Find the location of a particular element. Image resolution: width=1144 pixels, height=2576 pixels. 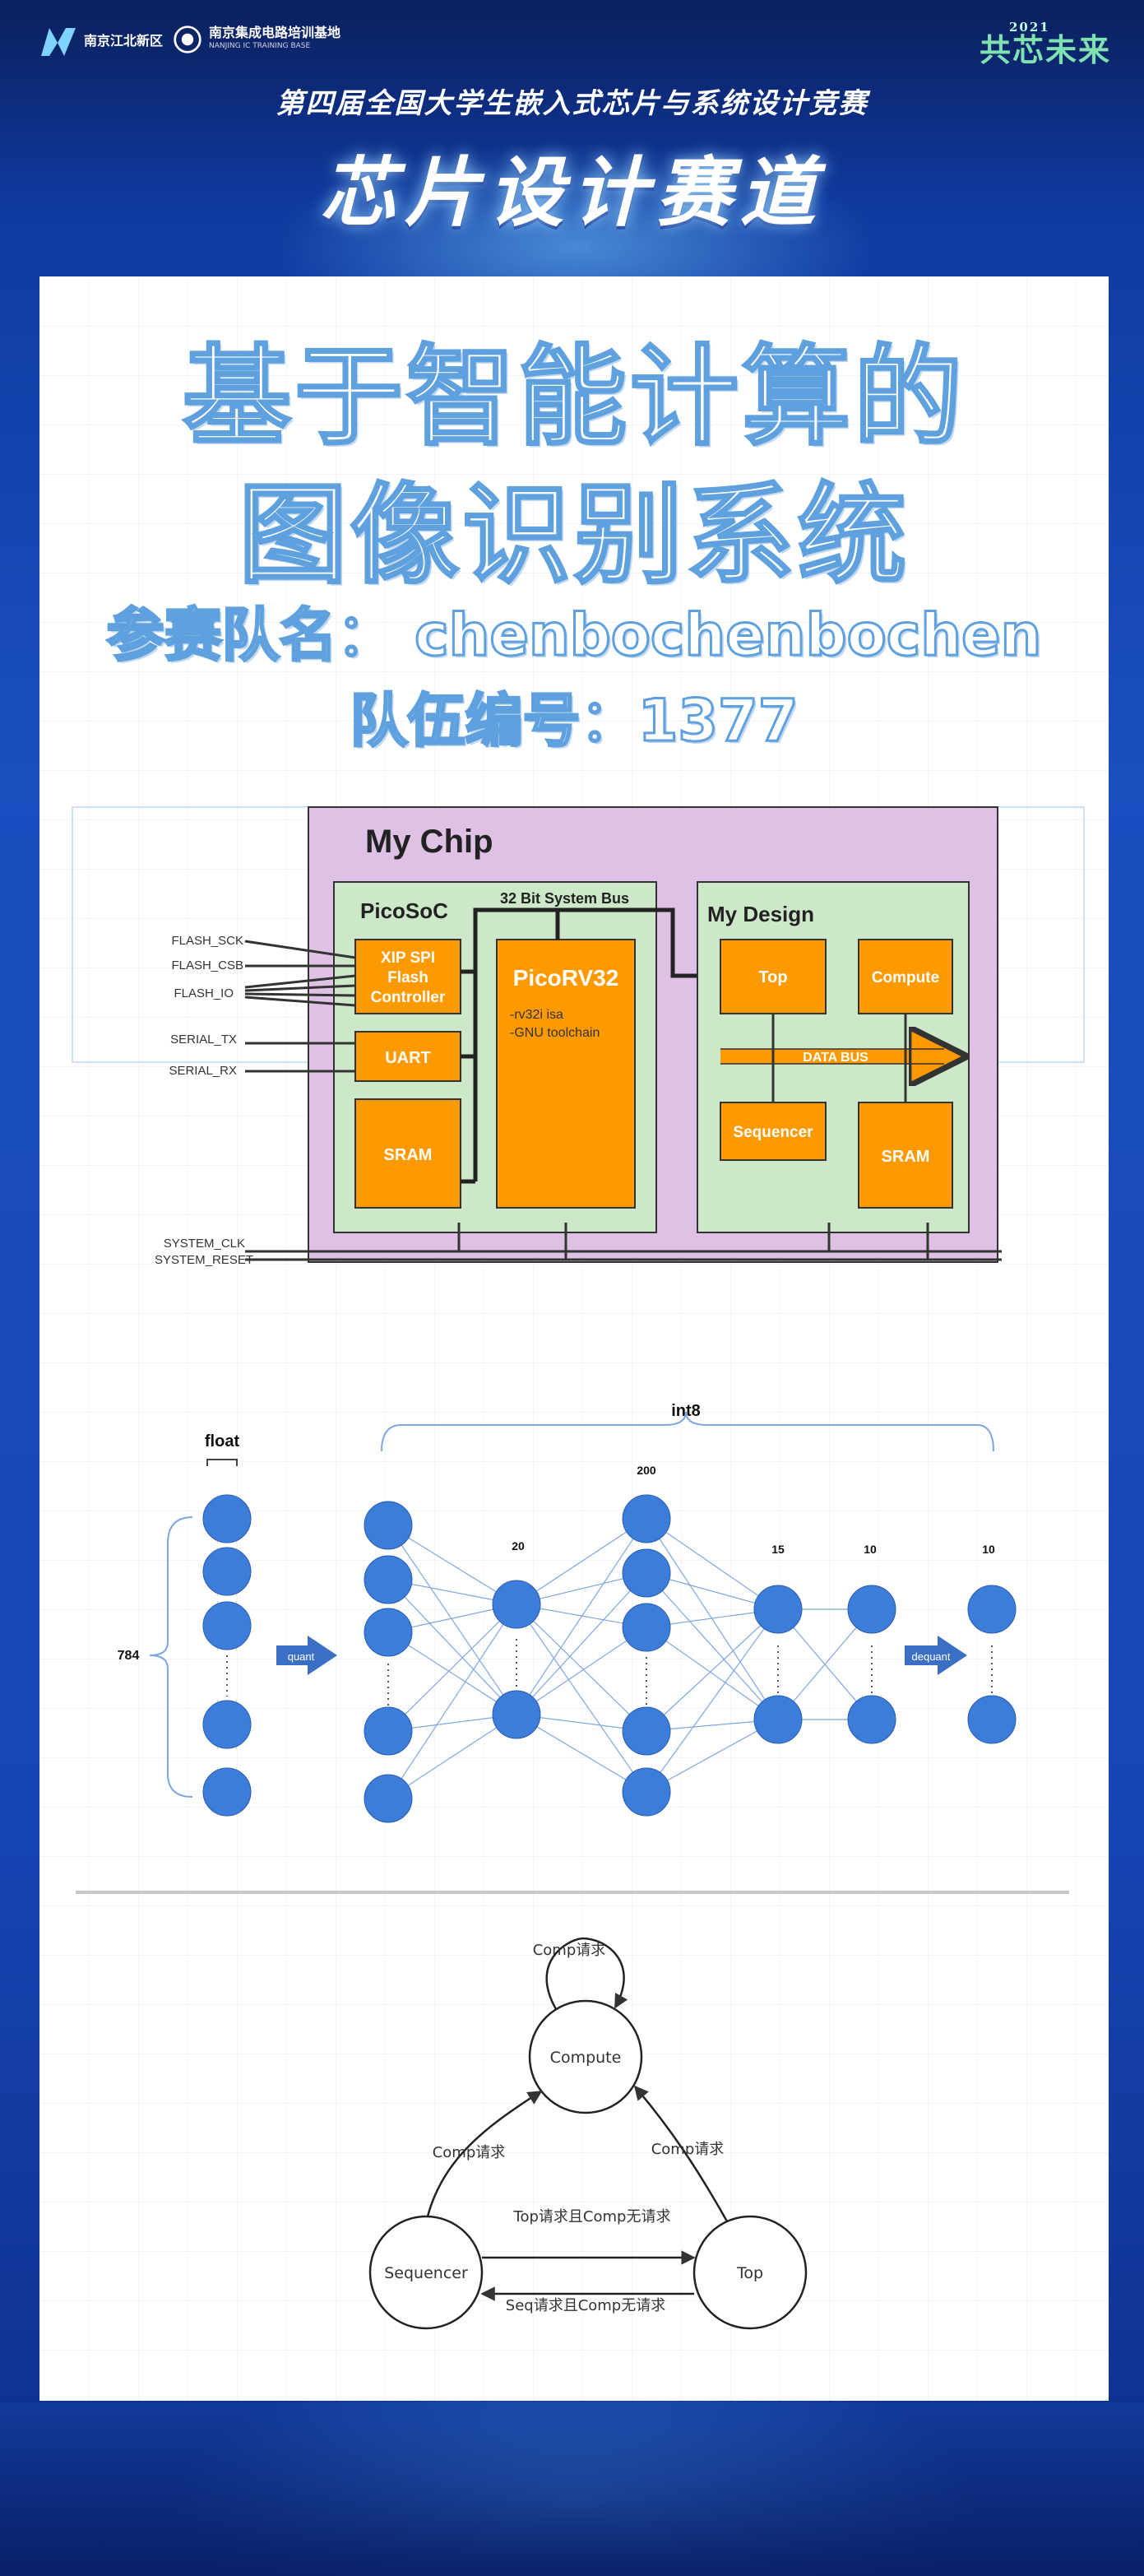

sram-left-label: SRAM is located at coordinates (408, 1155).